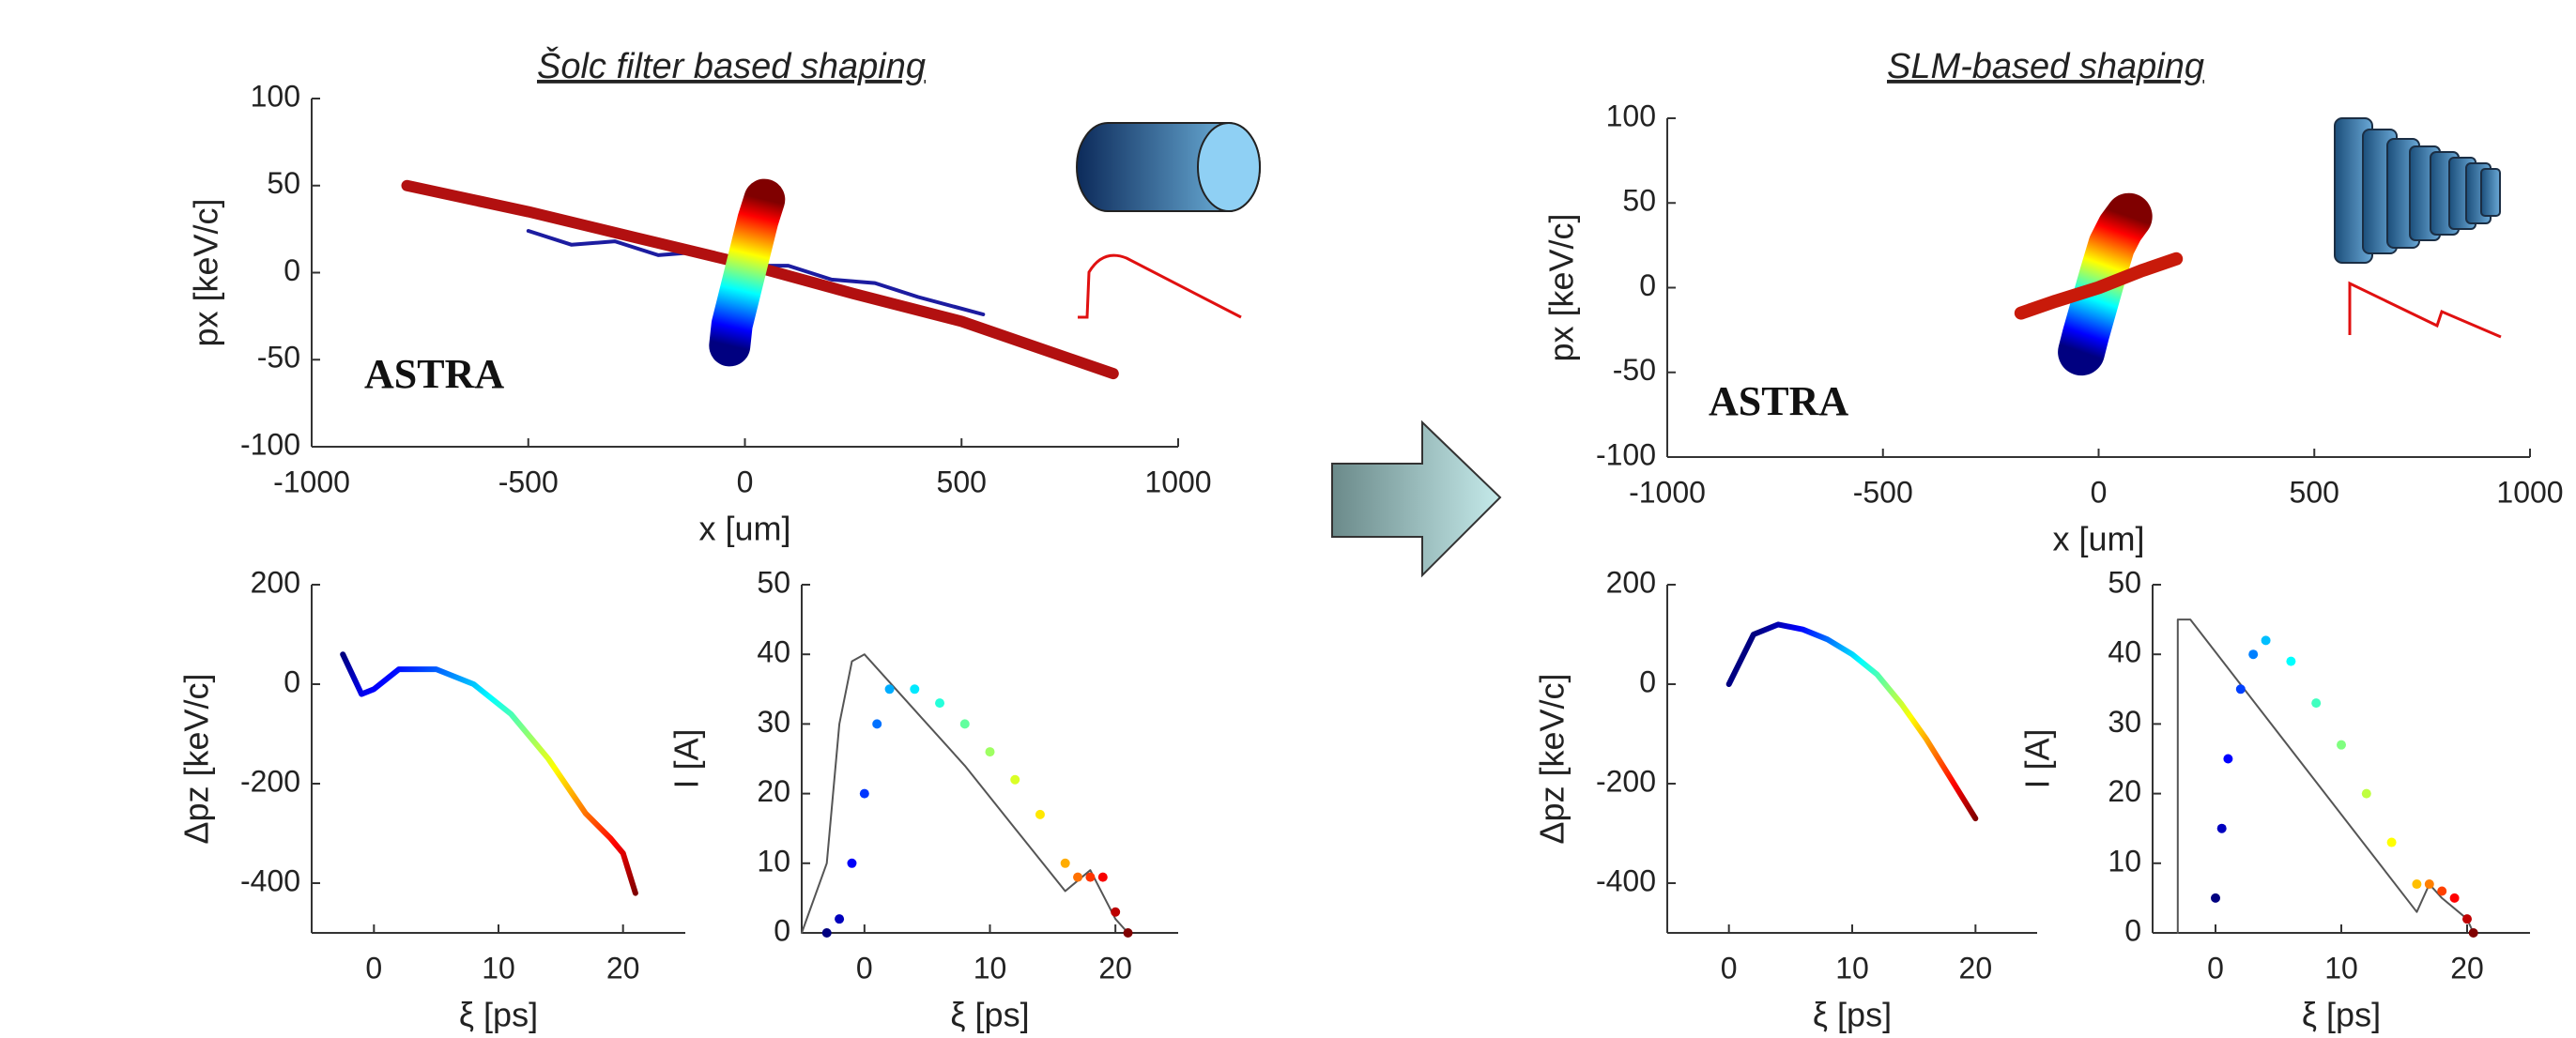 The height and width of the screenshot is (1038, 2576). I want to click on y-tick-label: -50, so click(1635, 370).